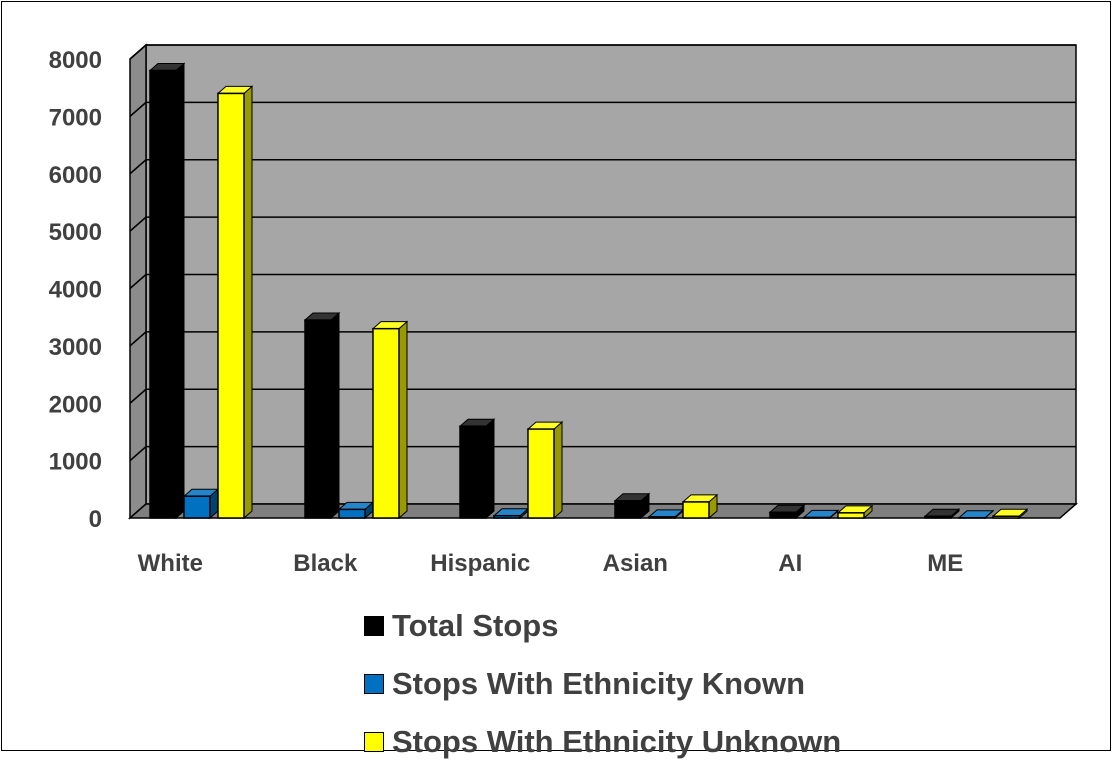 Image resolution: width=1114 pixels, height=771 pixels. I want to click on legend-label: Stops With Ethnicity Known, so click(598, 684).